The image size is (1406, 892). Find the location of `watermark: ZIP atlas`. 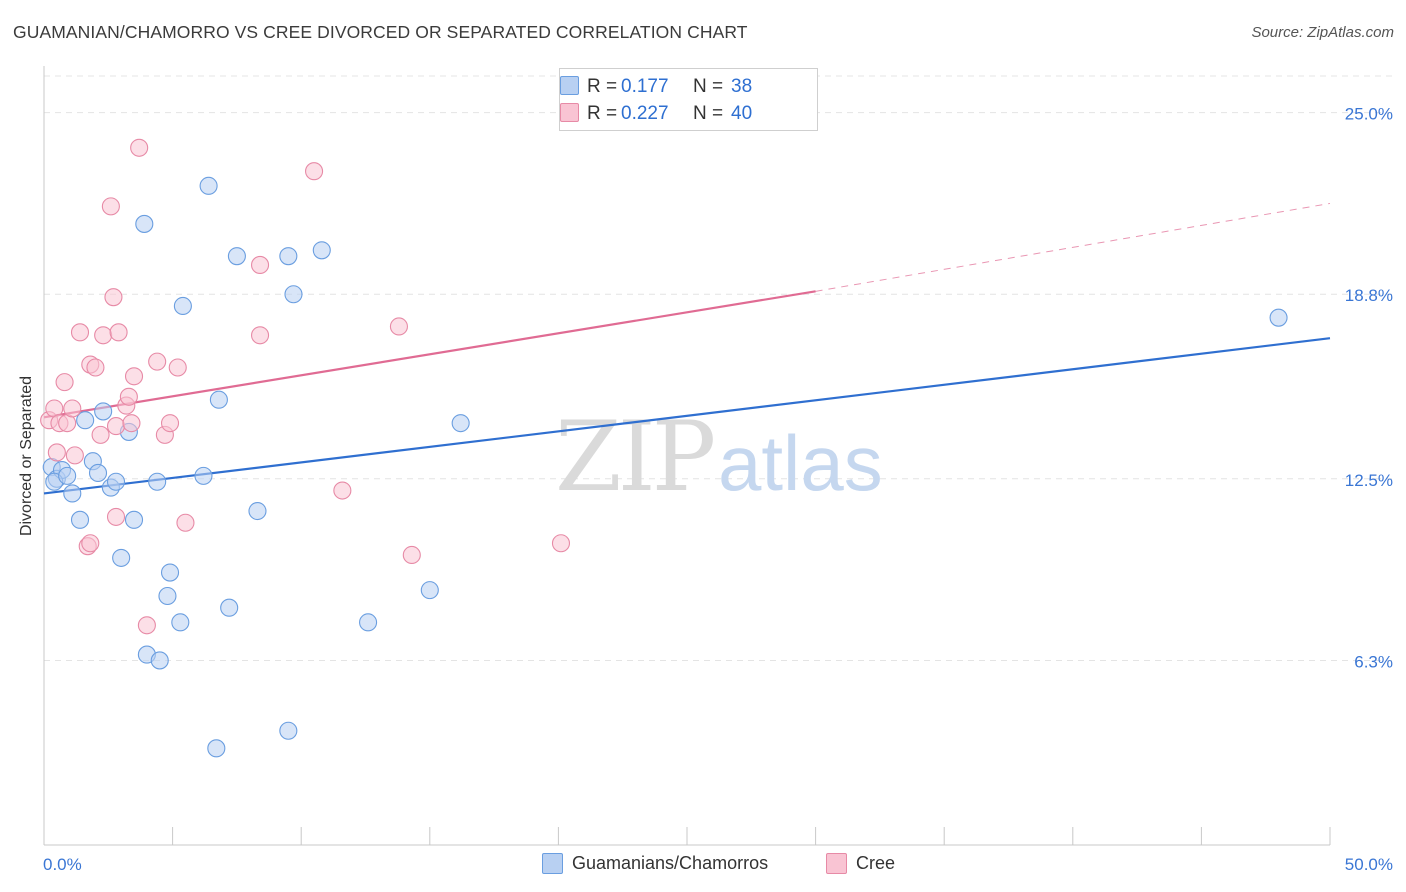

watermark: ZIP atlas is located at coordinates (719, 457).